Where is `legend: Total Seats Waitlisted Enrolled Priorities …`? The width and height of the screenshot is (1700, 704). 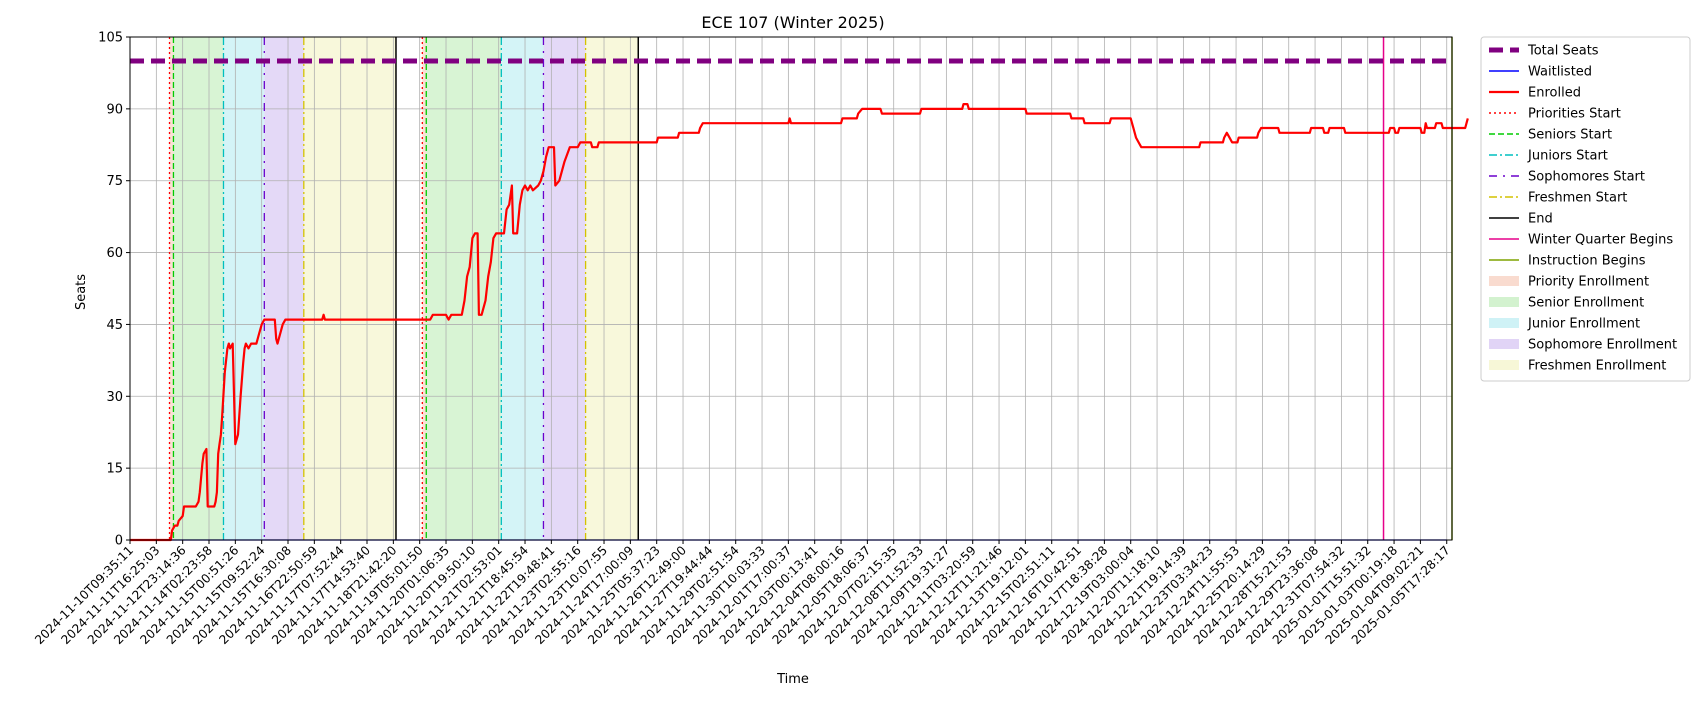
legend: Total Seats Waitlisted Enrolled Priorities … is located at coordinates (1585, 209).